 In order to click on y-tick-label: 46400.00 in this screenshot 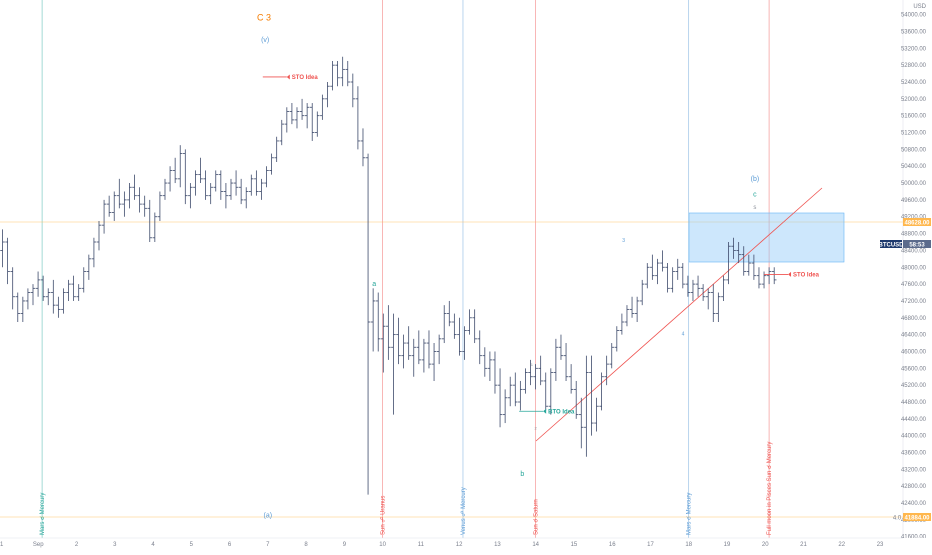, I will do `click(914, 336)`.